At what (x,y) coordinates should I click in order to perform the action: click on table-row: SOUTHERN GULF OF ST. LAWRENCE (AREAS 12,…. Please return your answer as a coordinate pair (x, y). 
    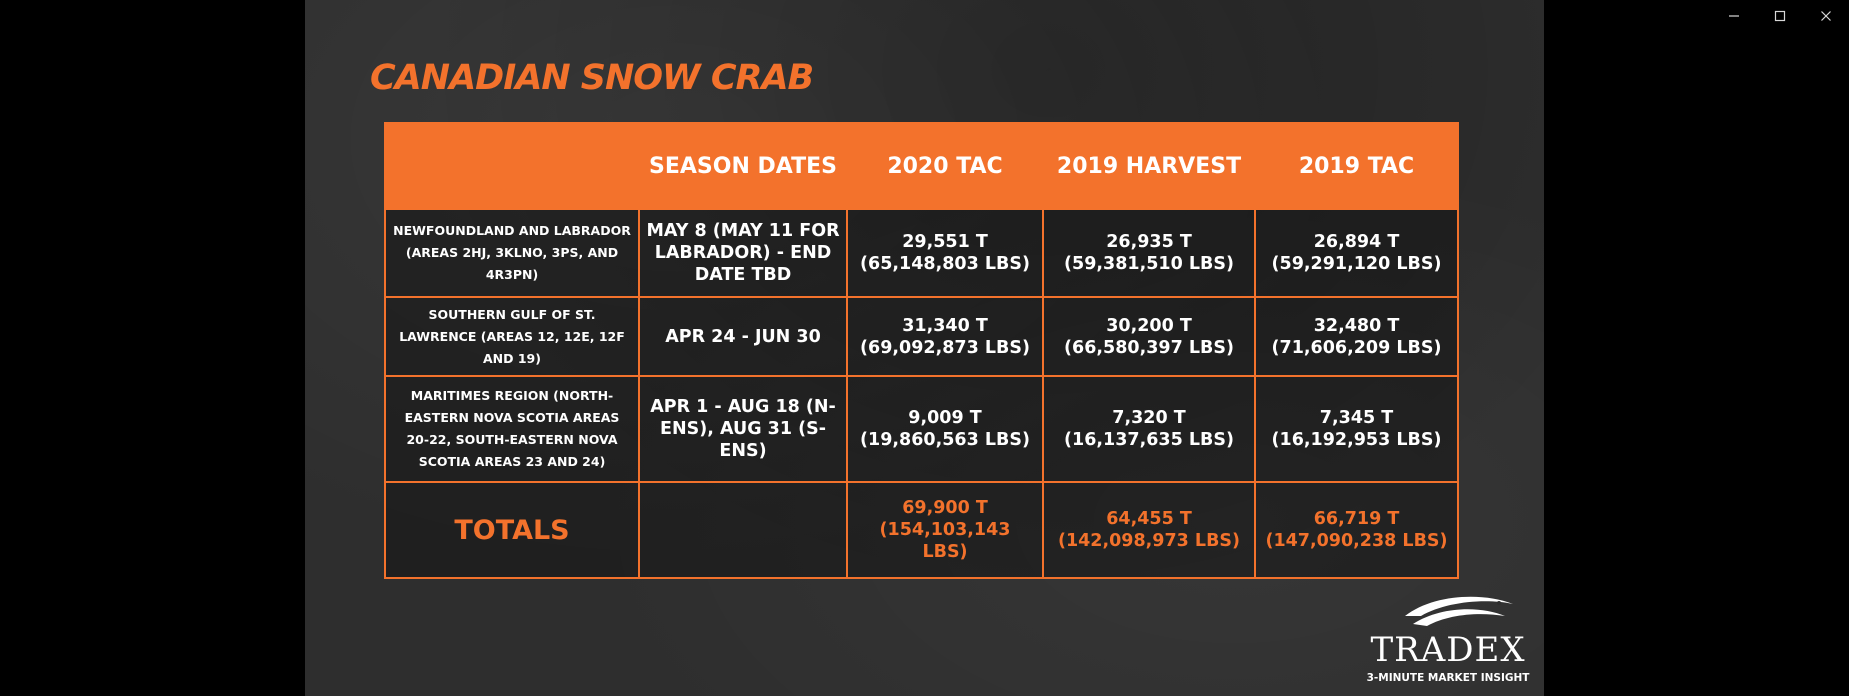
    Looking at the image, I should click on (921, 336).